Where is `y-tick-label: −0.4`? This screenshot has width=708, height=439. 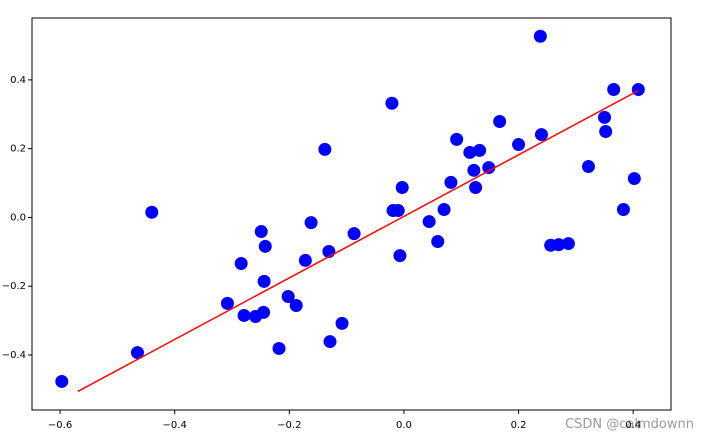
y-tick-label: −0.4 is located at coordinates (14, 355).